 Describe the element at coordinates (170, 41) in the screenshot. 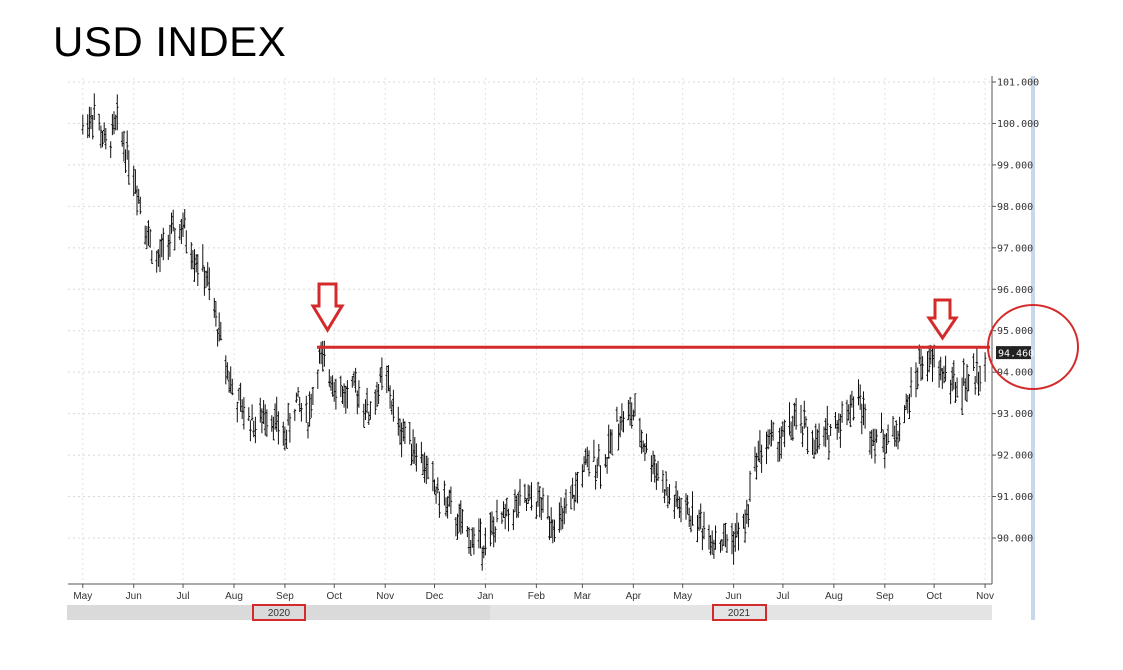

I see `chart-title: USD INDEX` at that location.